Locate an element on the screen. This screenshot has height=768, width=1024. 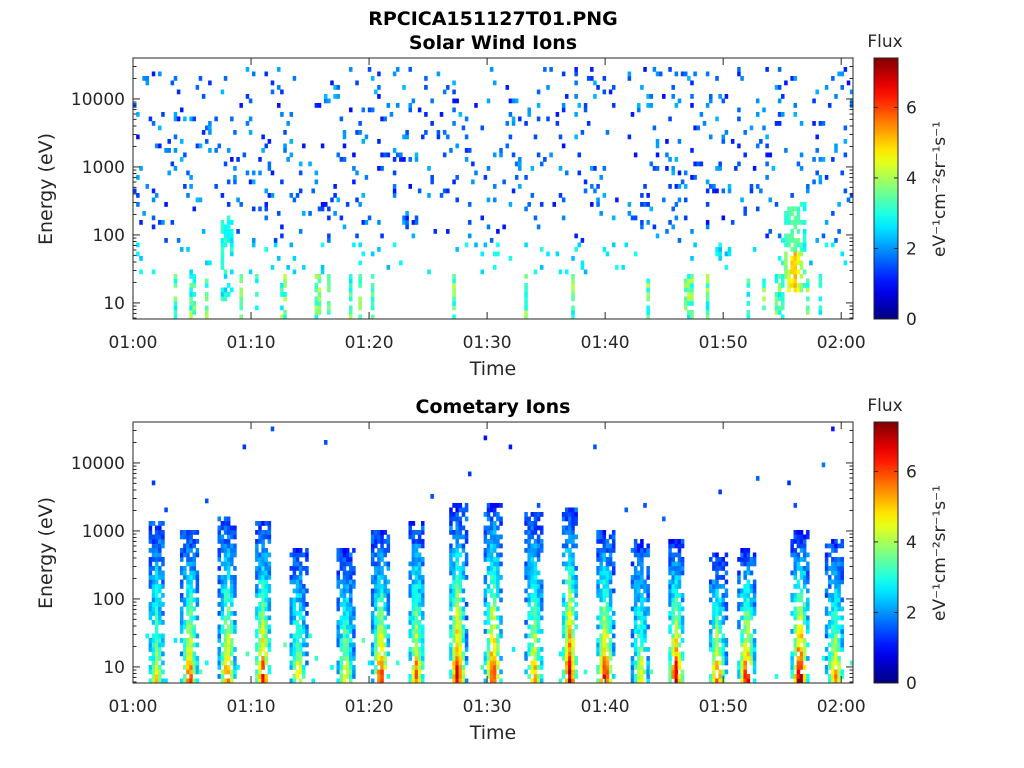
y-tick-label: 10000 is located at coordinates (98, 464).